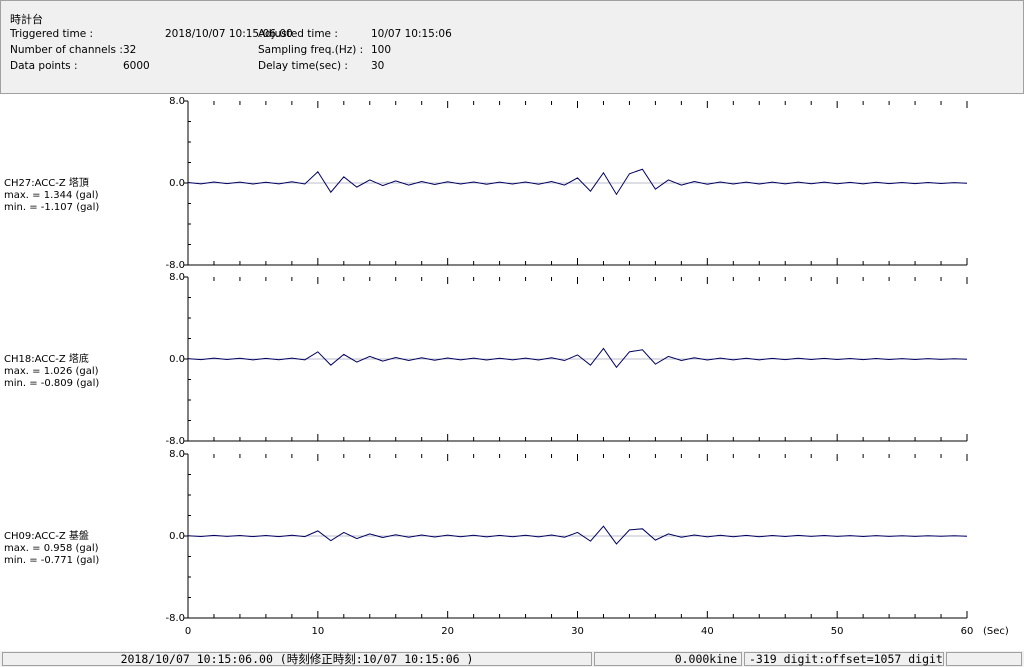 The height and width of the screenshot is (667, 1024). What do you see at coordinates (378, 66) in the screenshot?
I see `field-value: 30` at bounding box center [378, 66].